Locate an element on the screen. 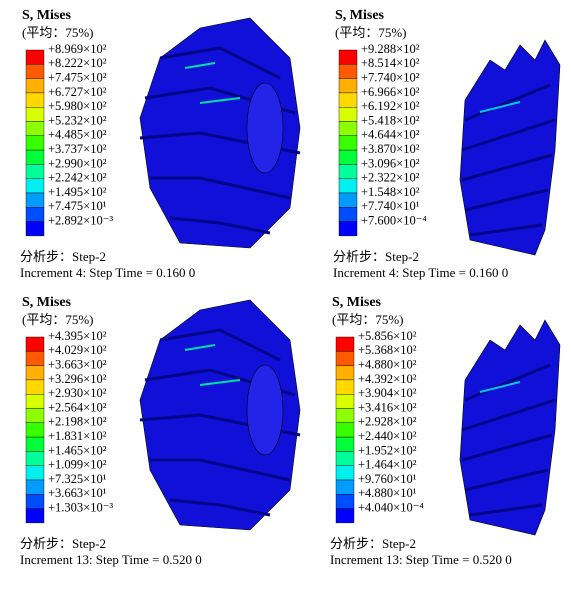 This screenshot has width=571, height=589. legend-label: +4.485×10² is located at coordinates (77, 135).